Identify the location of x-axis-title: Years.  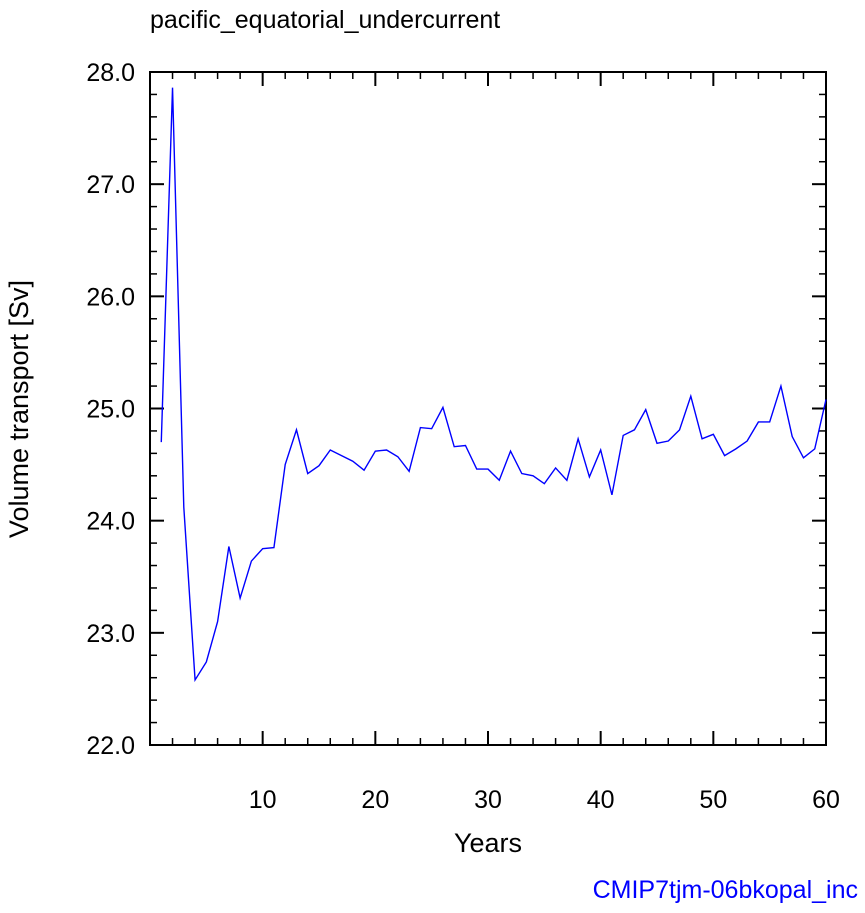
(488, 843).